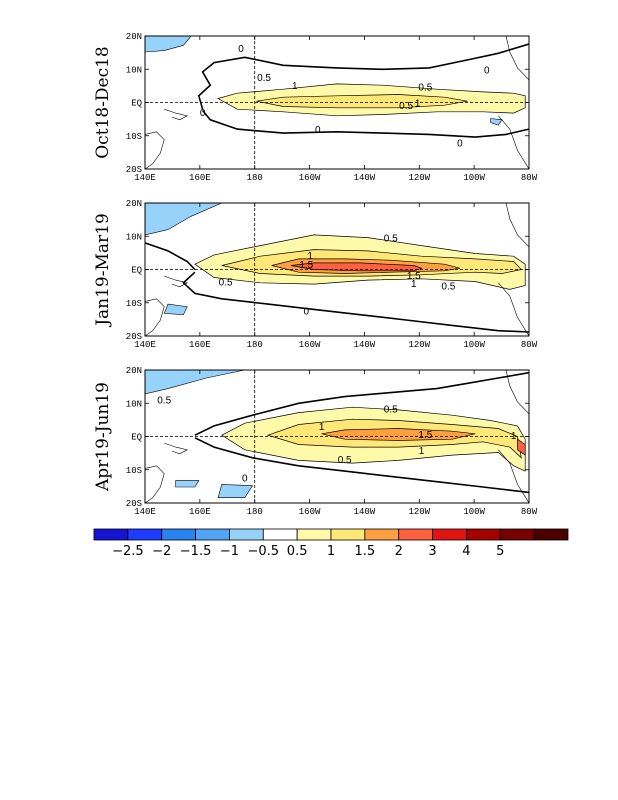  What do you see at coordinates (365, 551) in the screenshot?
I see `colorbar-label: 1.5` at bounding box center [365, 551].